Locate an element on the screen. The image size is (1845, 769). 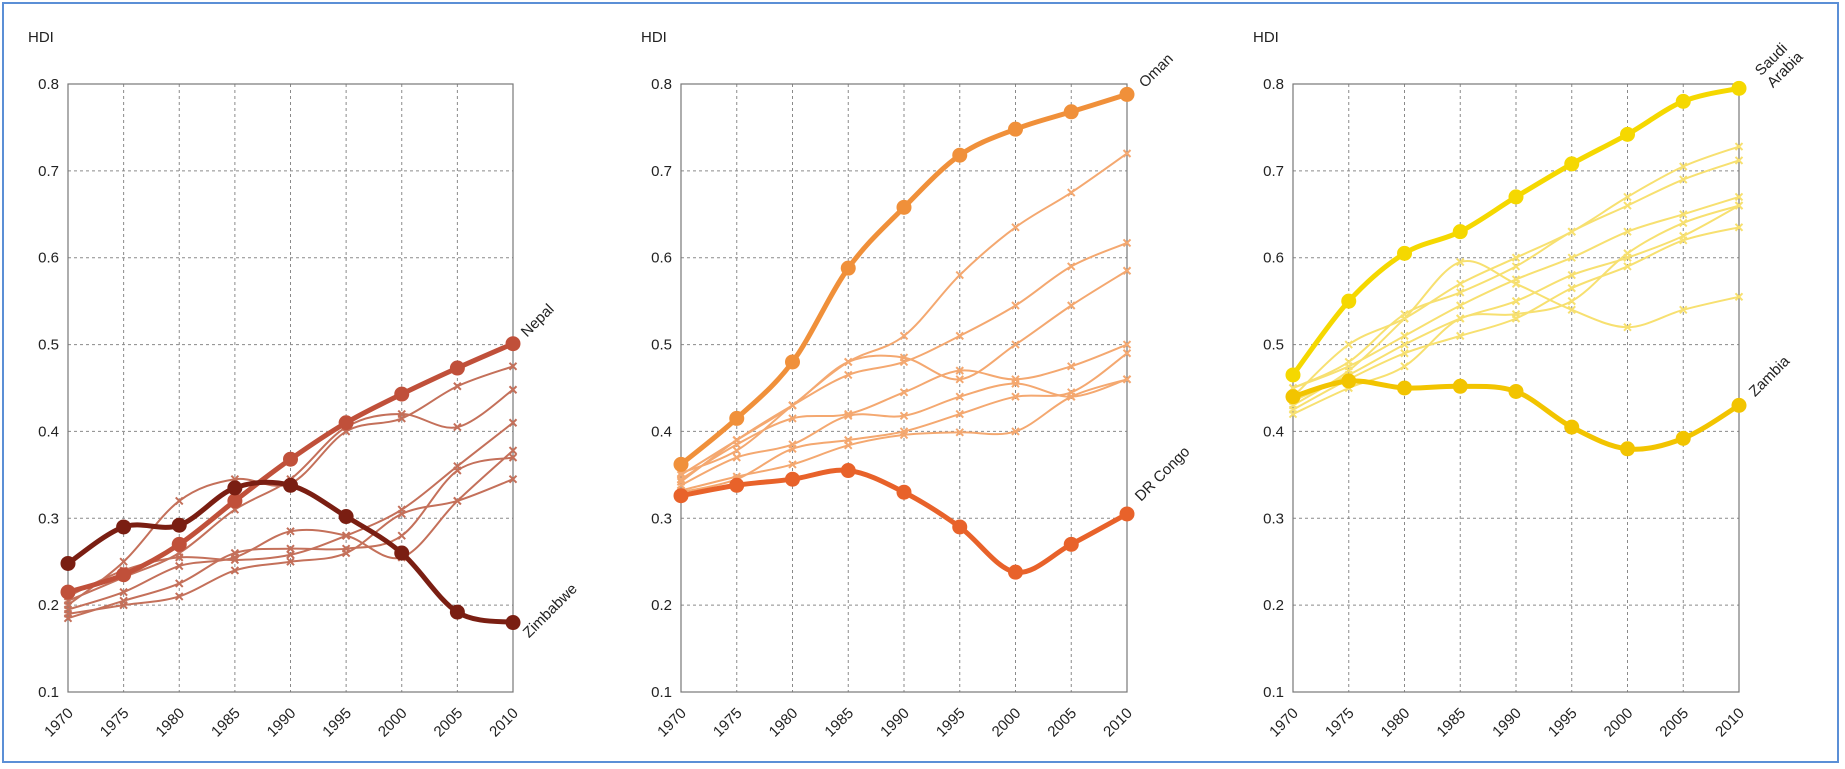
x-tick-label: 1995 is located at coordinates (1563, 723).